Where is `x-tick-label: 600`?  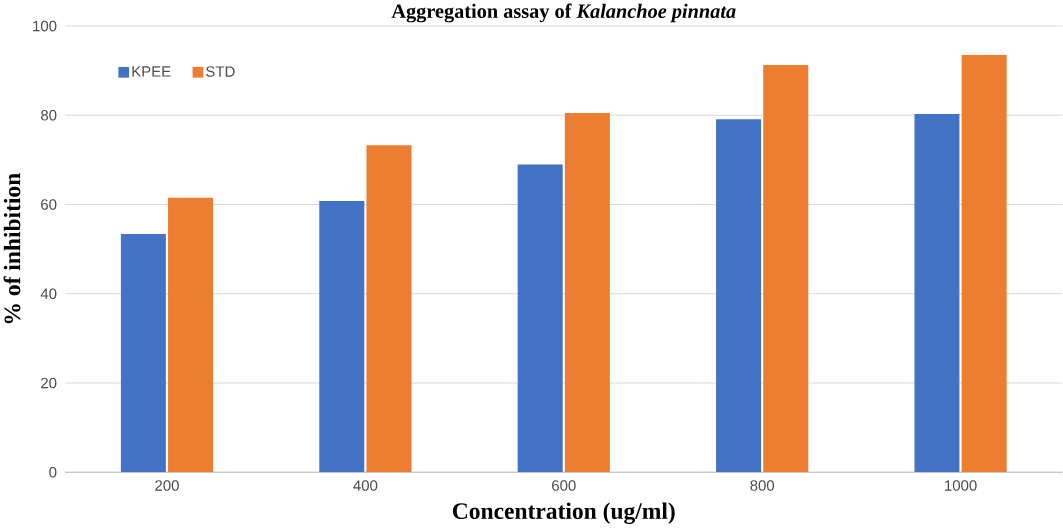
x-tick-label: 600 is located at coordinates (564, 486).